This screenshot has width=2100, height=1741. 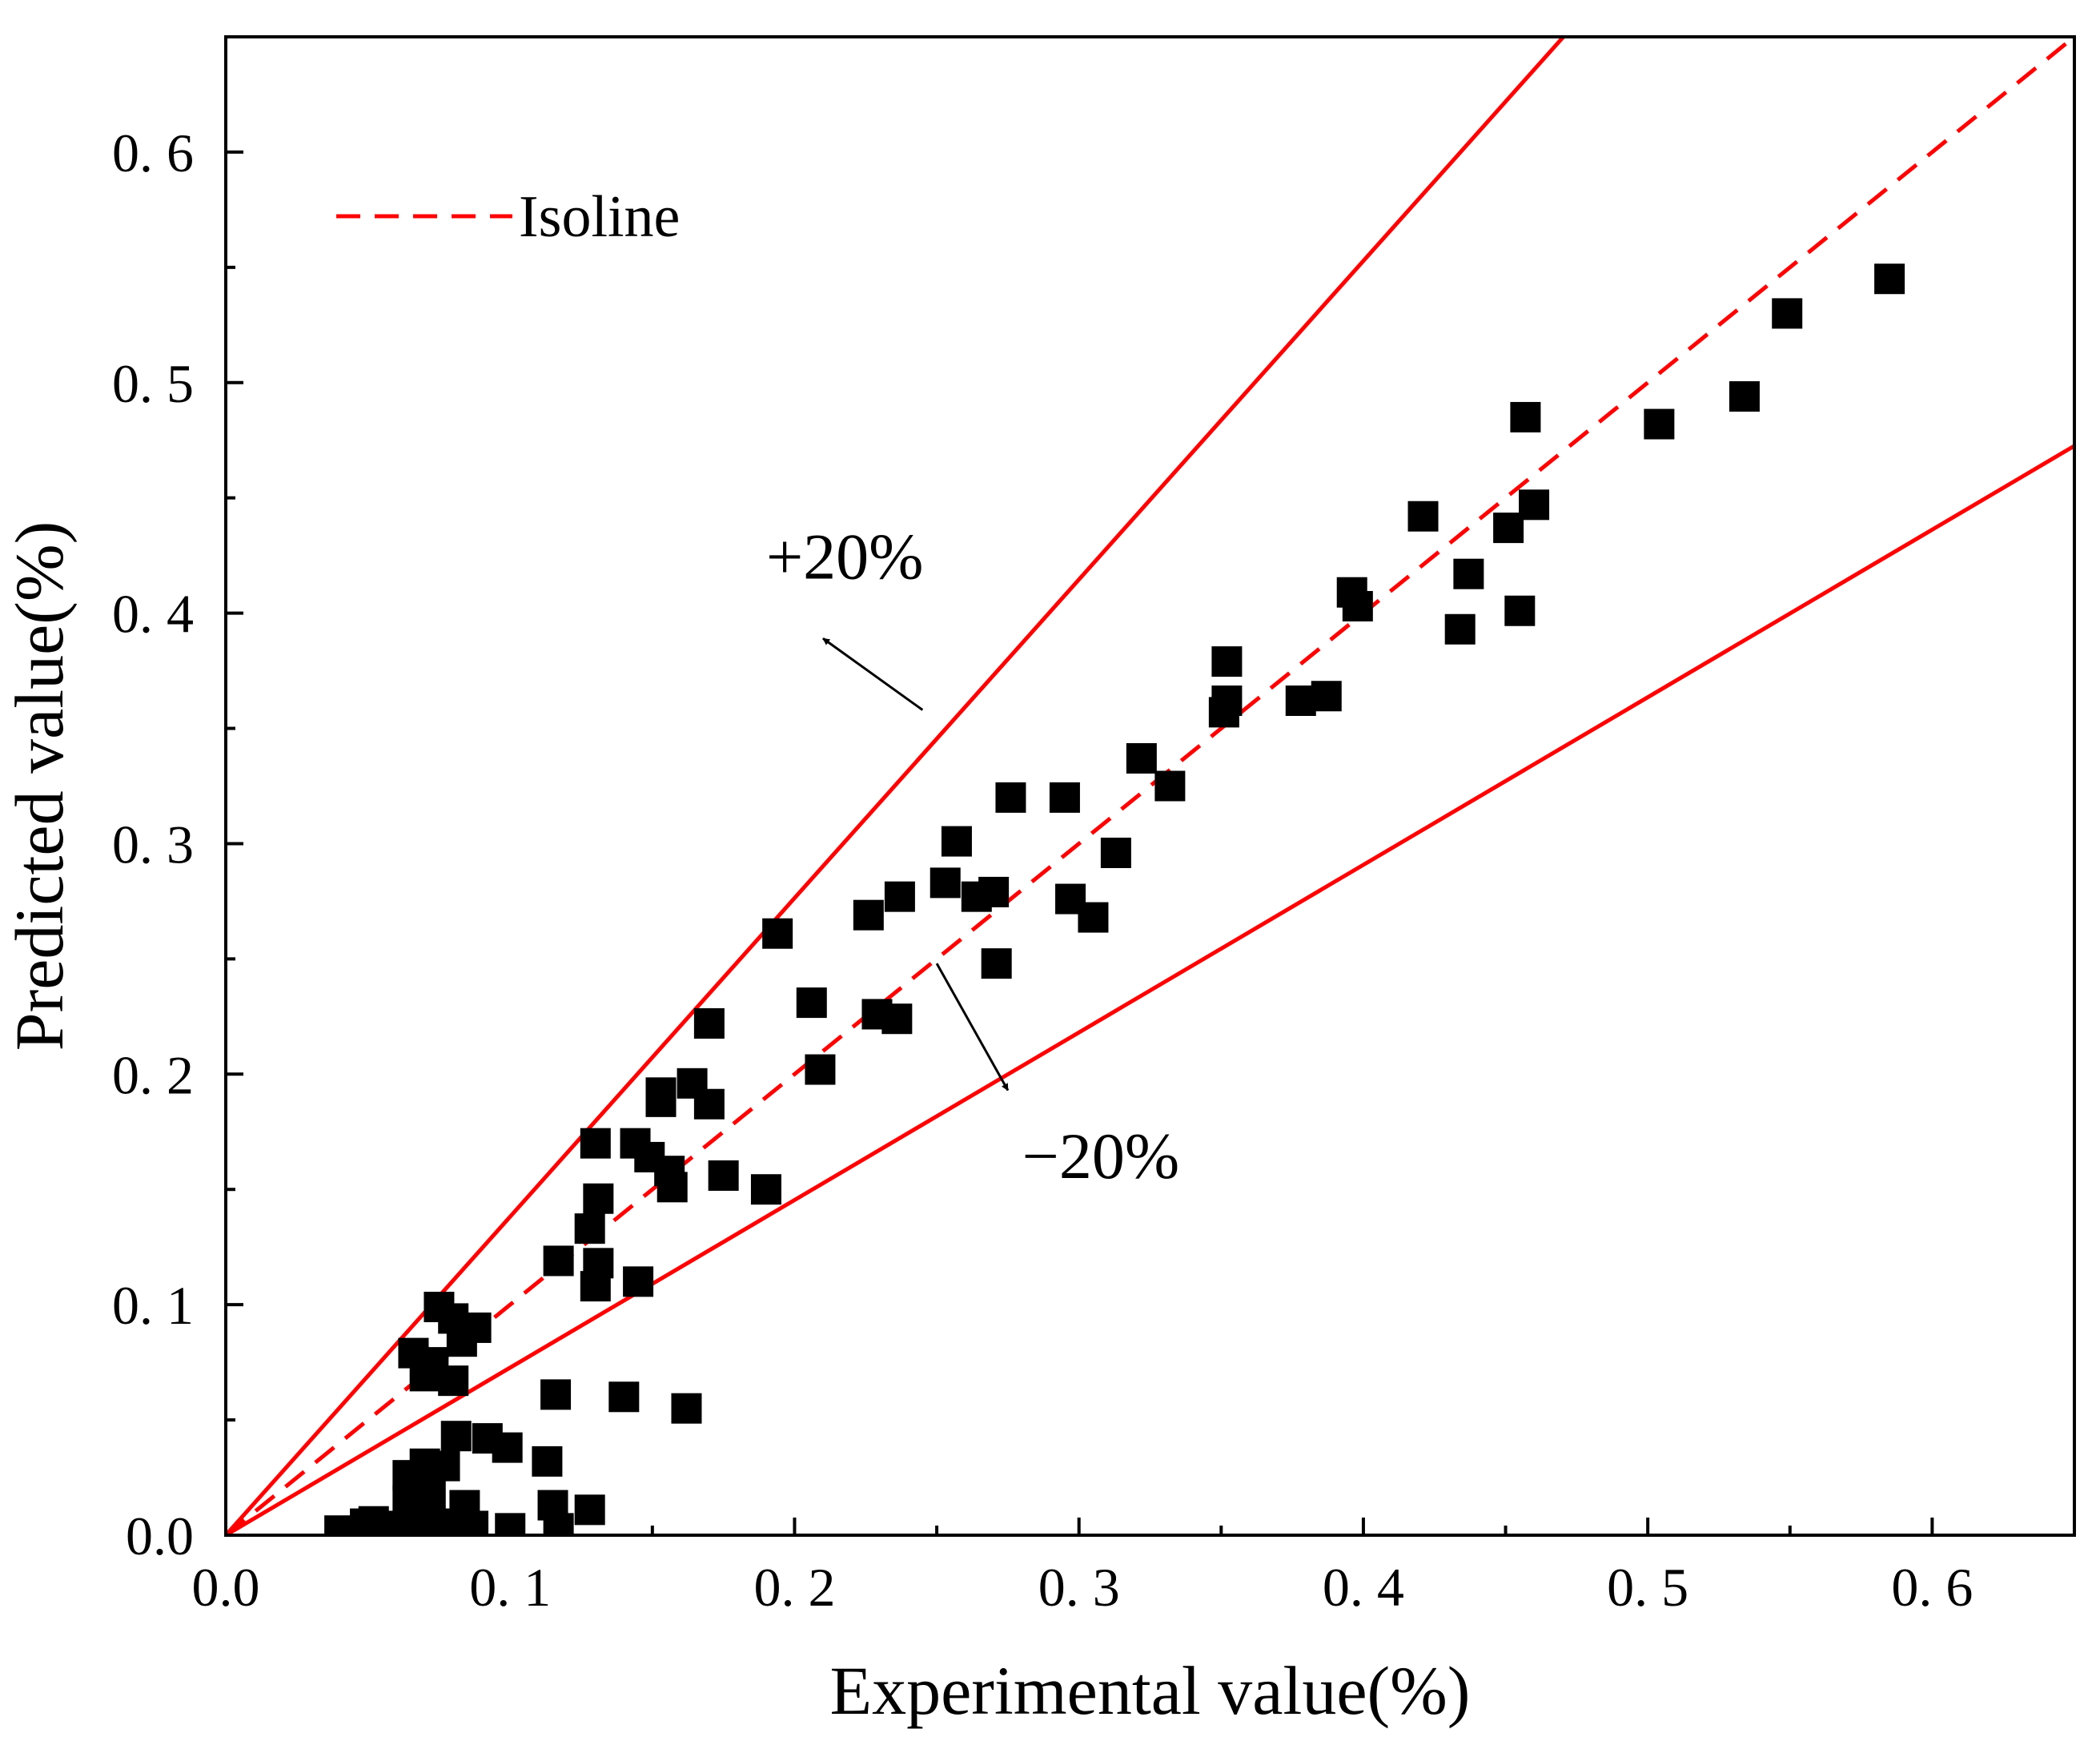 What do you see at coordinates (873, 674) in the screenshot?
I see `plus-20-arrow` at bounding box center [873, 674].